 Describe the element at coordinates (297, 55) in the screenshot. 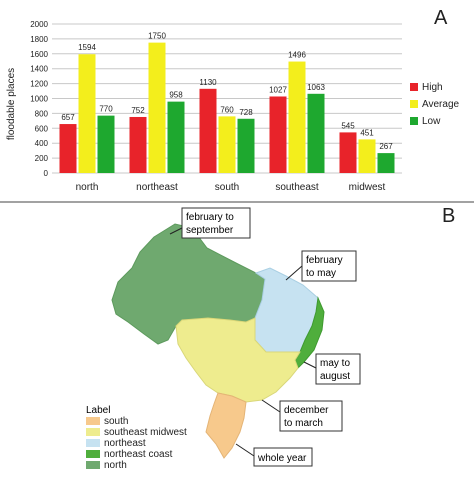

I see `data-label: 1496` at that location.